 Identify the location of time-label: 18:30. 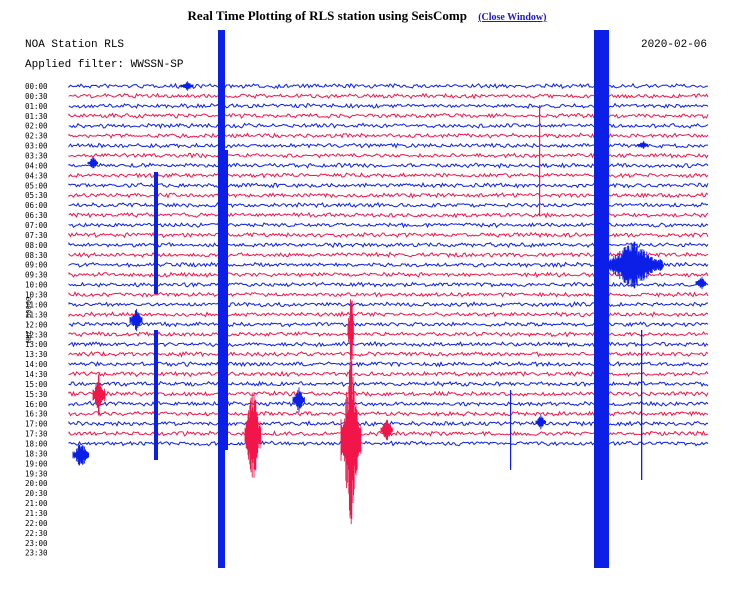
(36, 453).